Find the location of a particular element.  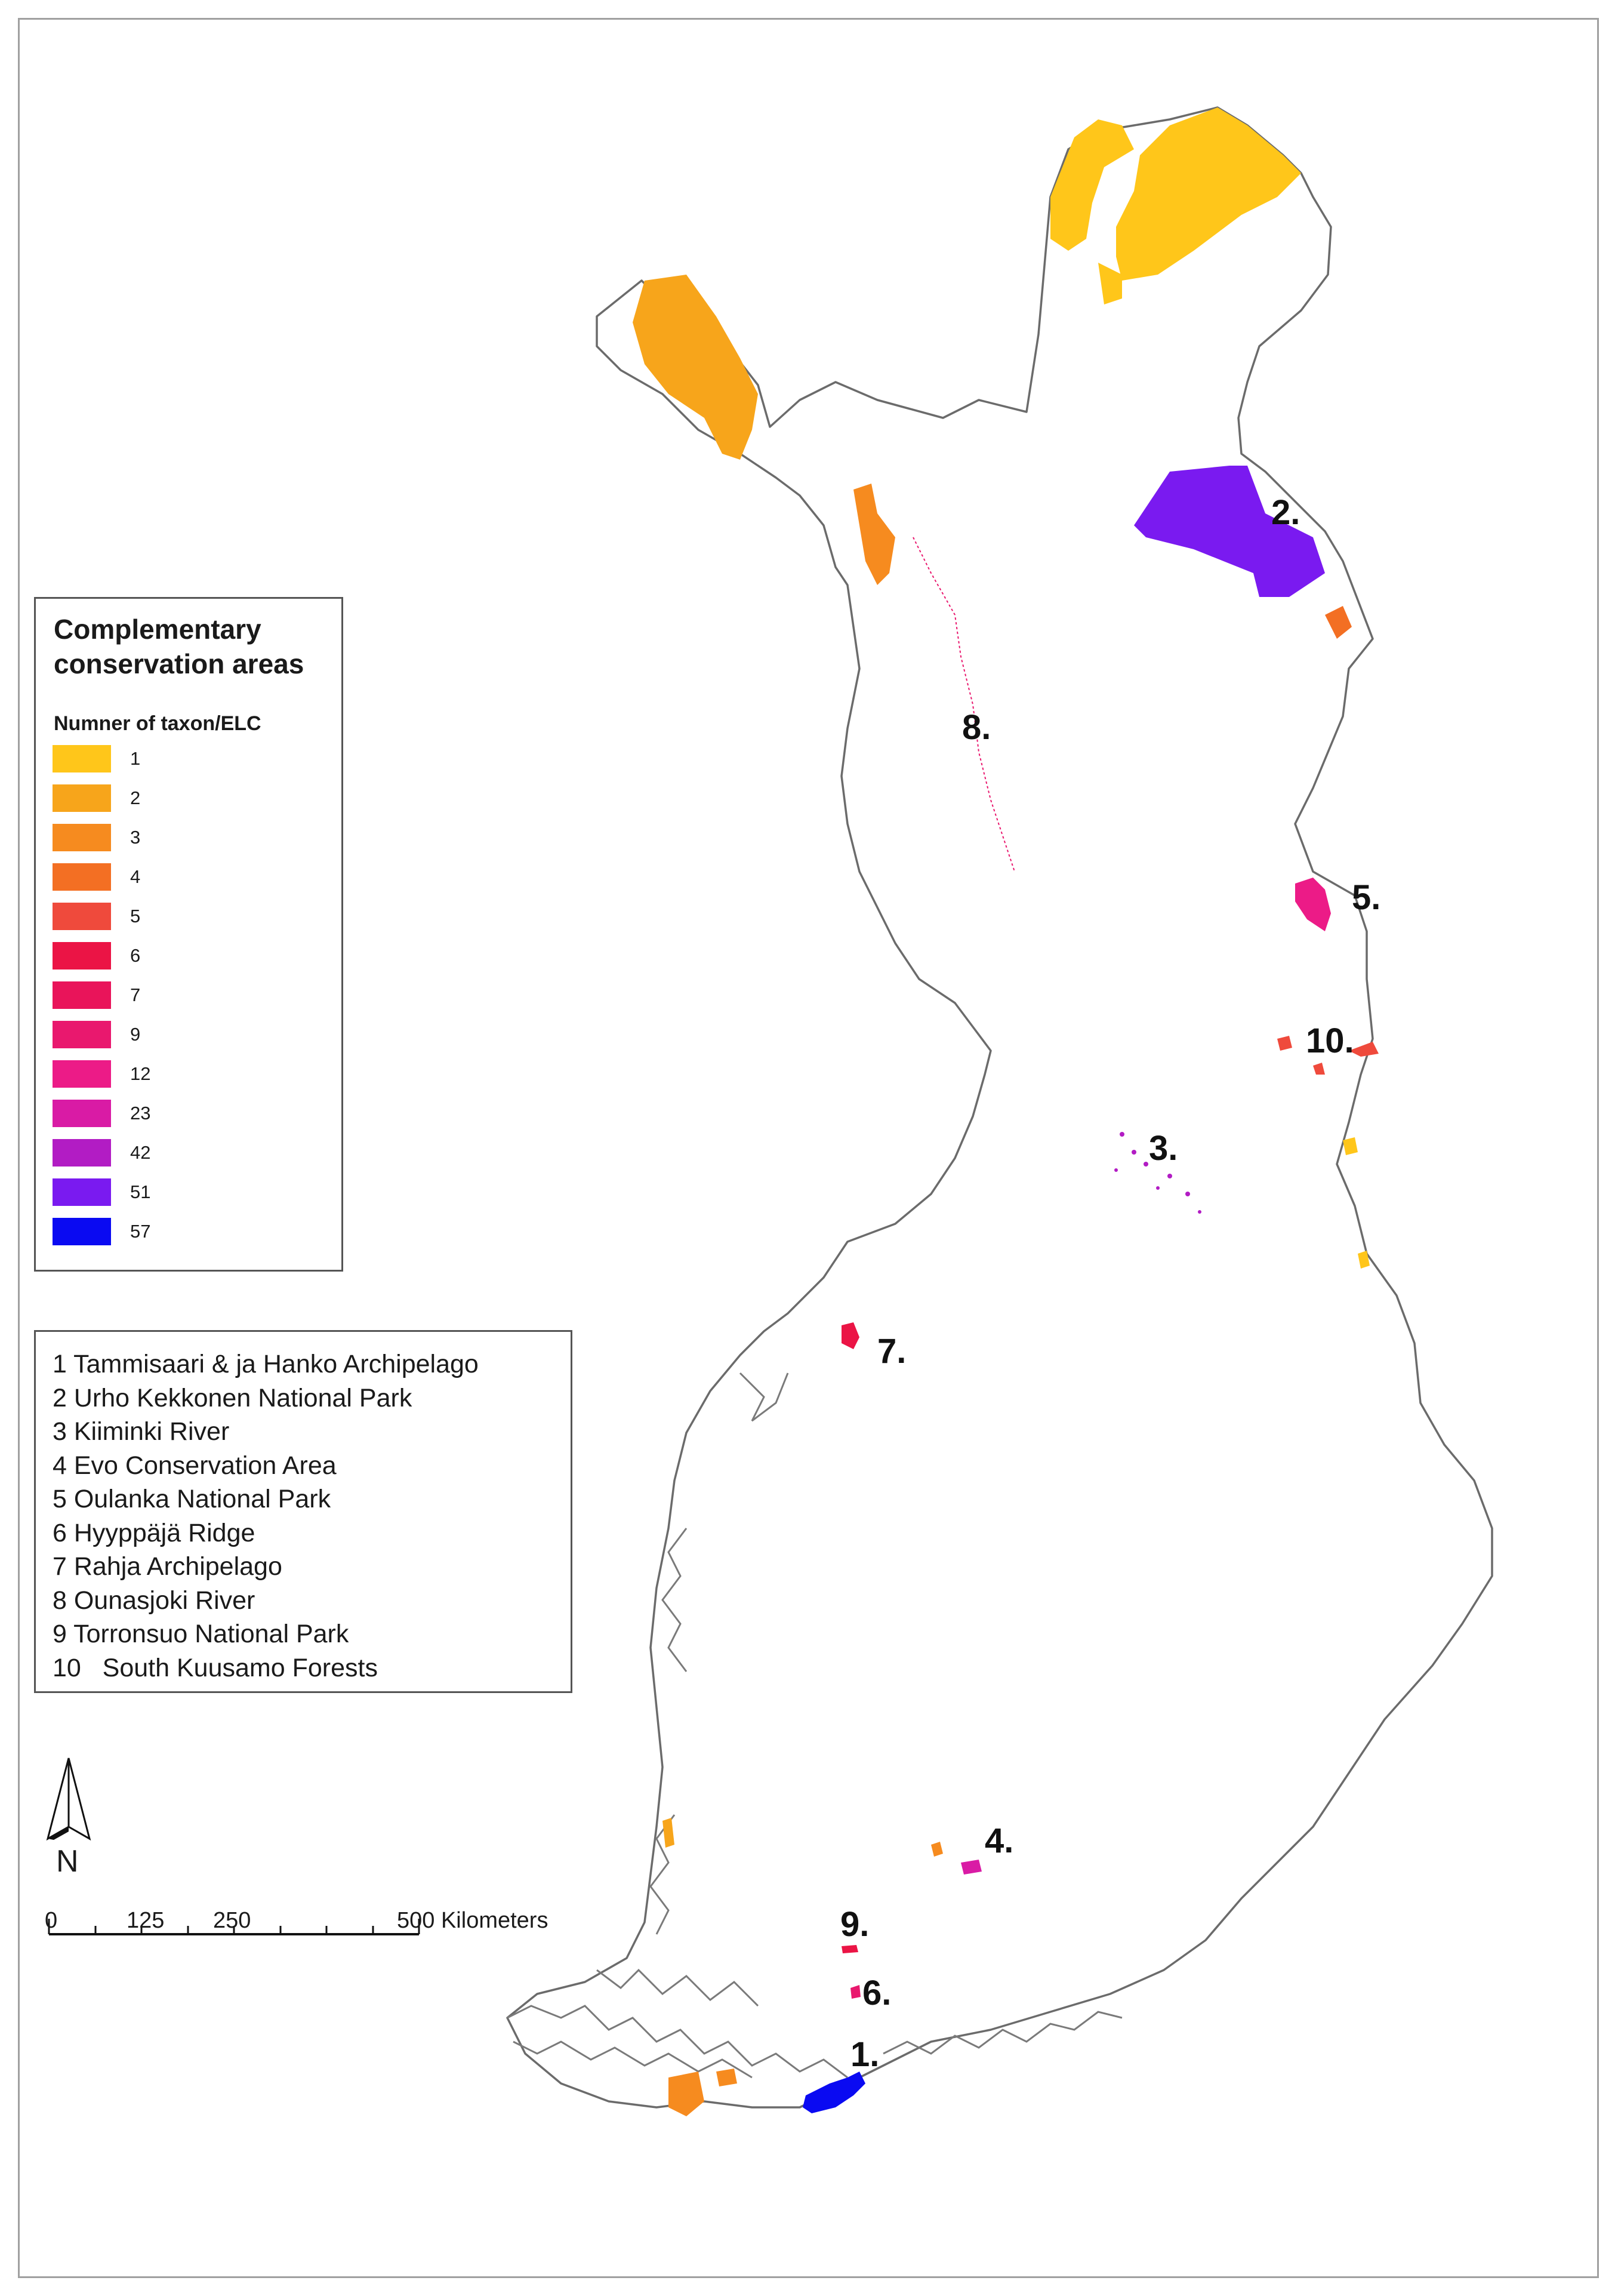

legend-row: 6 is located at coordinates (197, 955).